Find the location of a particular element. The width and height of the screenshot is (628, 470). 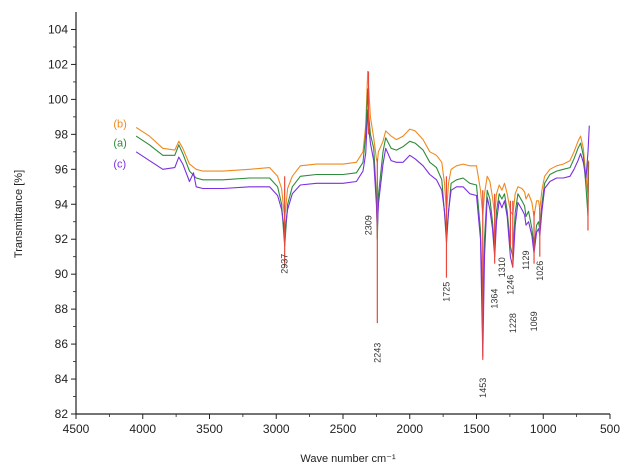

y-tick-label: 86 is located at coordinates (62, 344).